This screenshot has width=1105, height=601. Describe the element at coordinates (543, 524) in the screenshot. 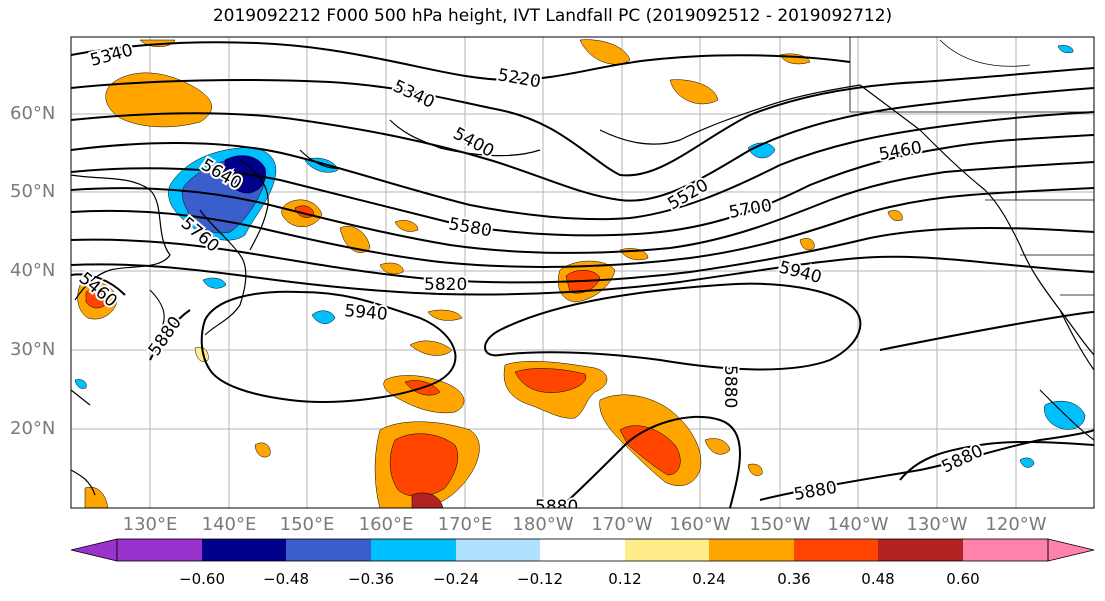

I see `lon-label: 180°W` at that location.